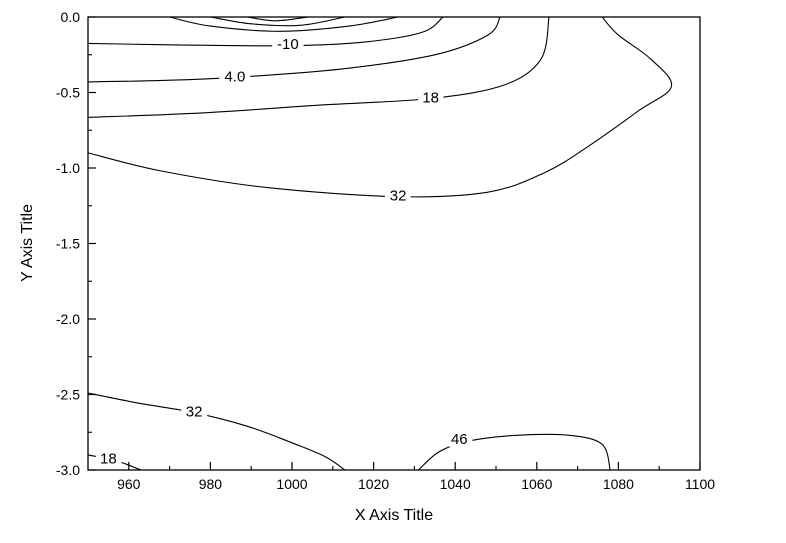 The height and width of the screenshot is (543, 786). What do you see at coordinates (288, 44) in the screenshot?
I see `contour-label: -10` at bounding box center [288, 44].